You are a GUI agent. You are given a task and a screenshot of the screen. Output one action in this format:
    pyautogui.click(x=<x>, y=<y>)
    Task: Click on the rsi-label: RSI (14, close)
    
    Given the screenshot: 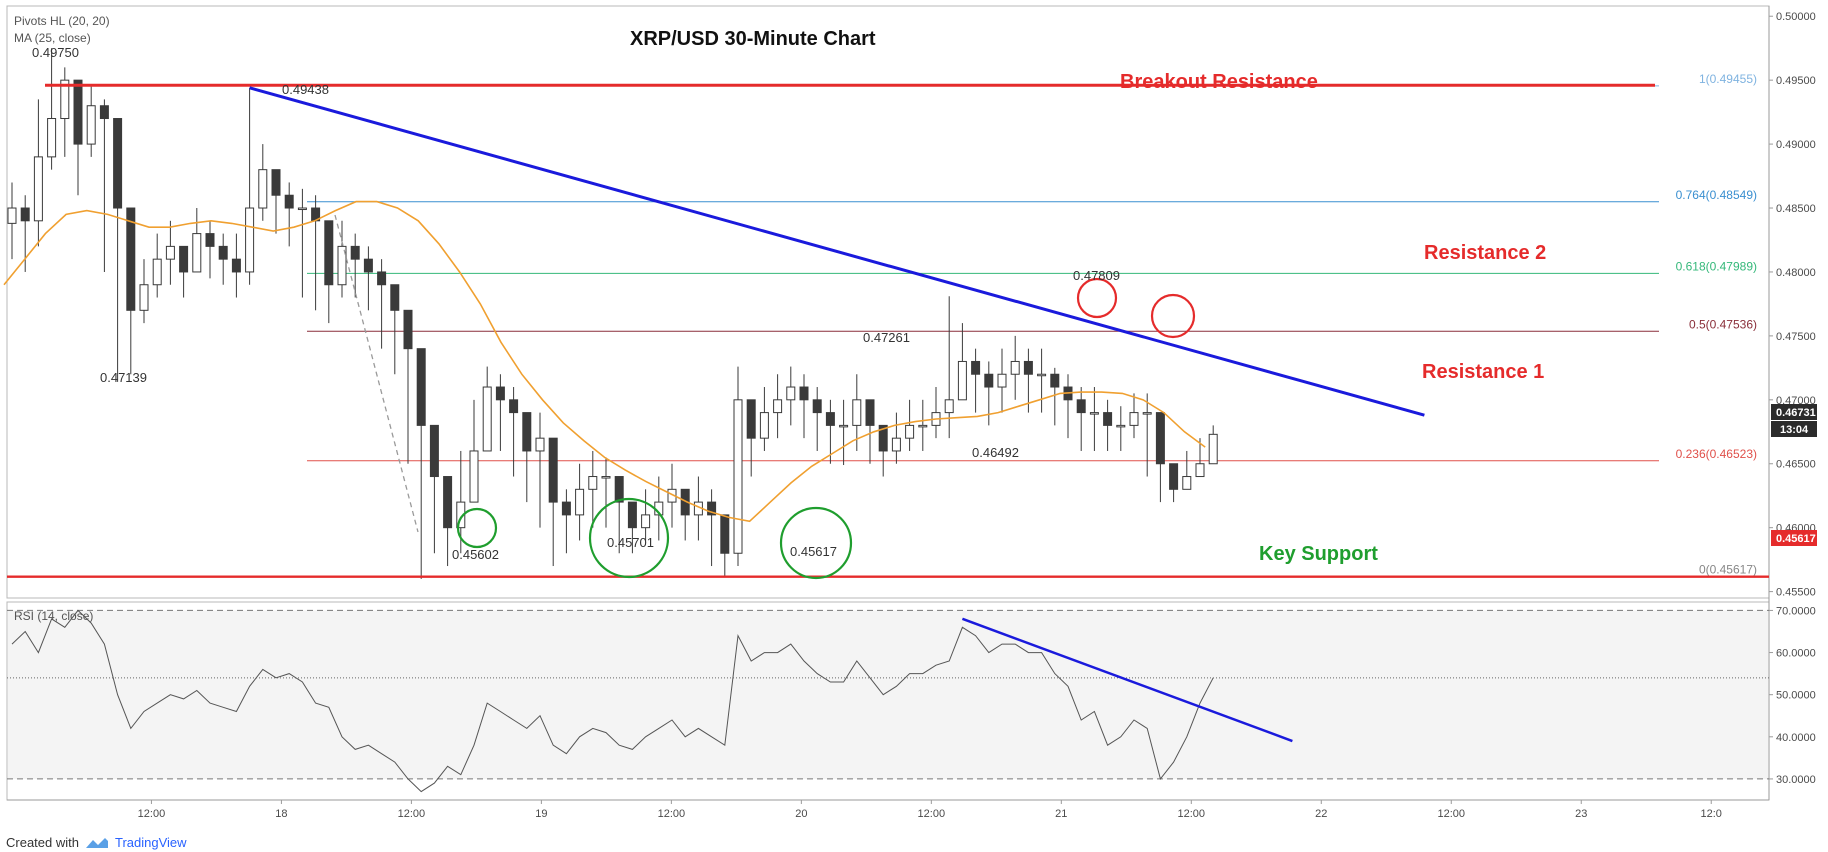 What is the action you would take?
    pyautogui.click(x=53, y=616)
    